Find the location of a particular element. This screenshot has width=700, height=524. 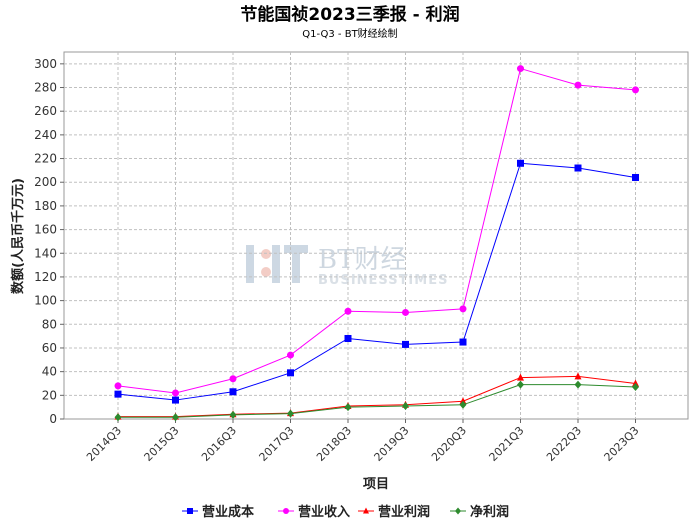

y-tick-label: 200 is located at coordinates (45, 182).